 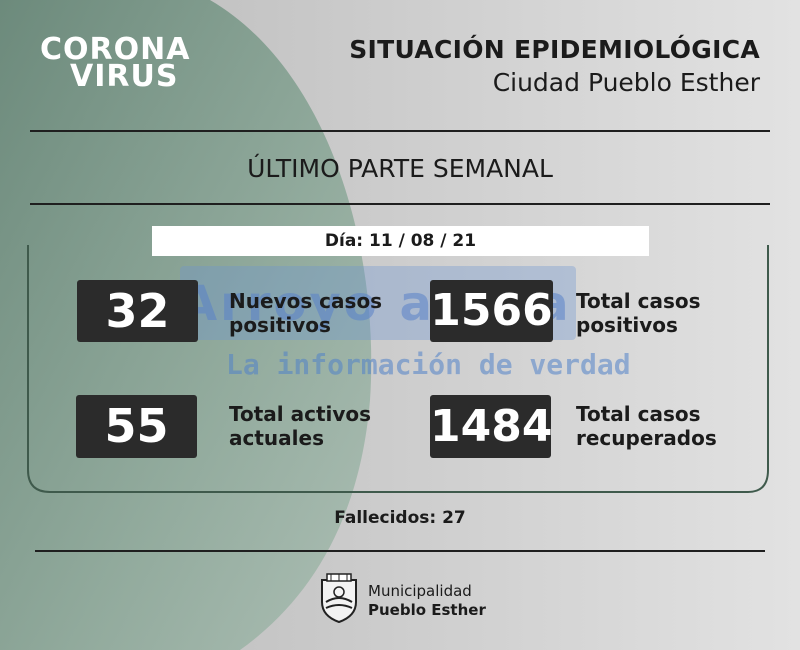 What do you see at coordinates (554, 49) in the screenshot?
I see `page-title: SITUACIÓN EPIDEMIOLÓGICA` at bounding box center [554, 49].